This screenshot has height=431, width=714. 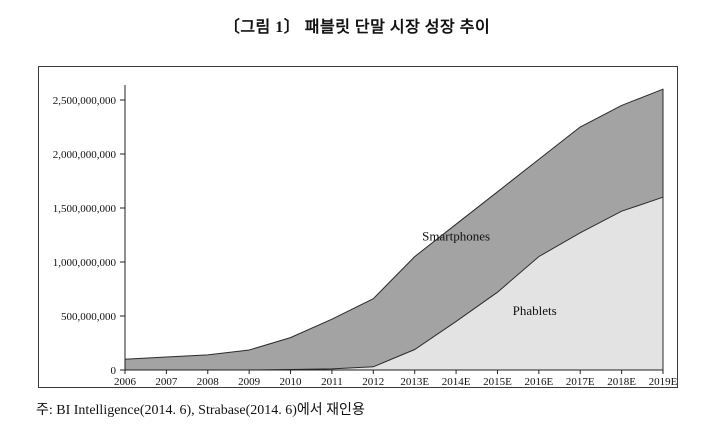 I want to click on x-axis-tick-label: 2011, so click(x=332, y=381).